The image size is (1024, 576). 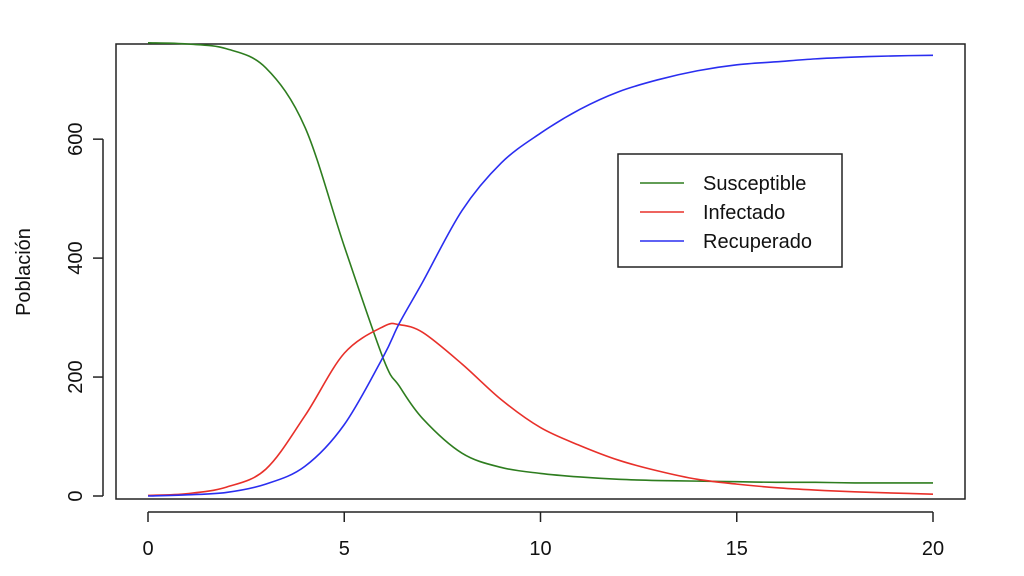 I want to click on x-tick-label: 5, so click(x=344, y=549).